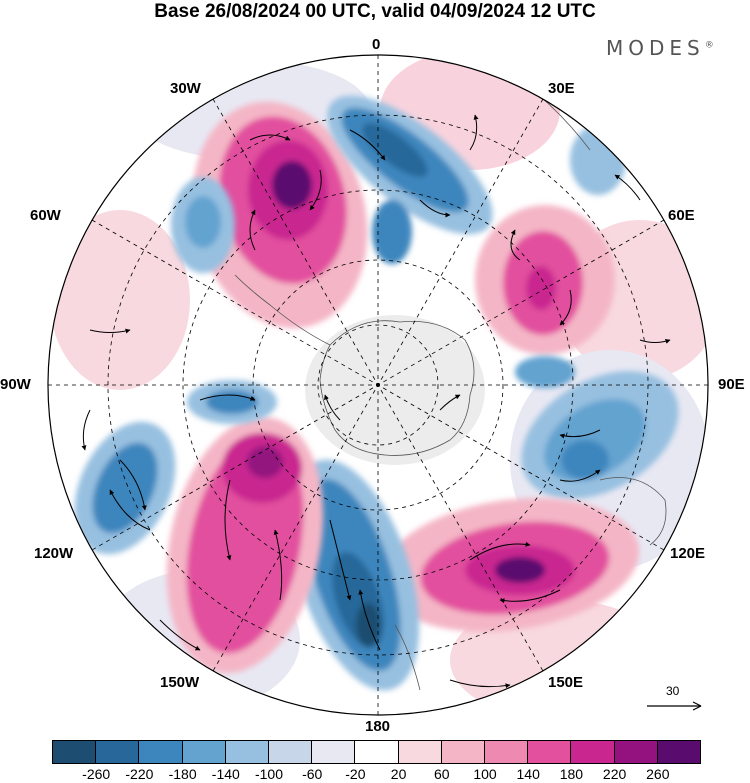  What do you see at coordinates (225, 774) in the screenshot?
I see `colorbar-tick-label: -140` at bounding box center [225, 774].